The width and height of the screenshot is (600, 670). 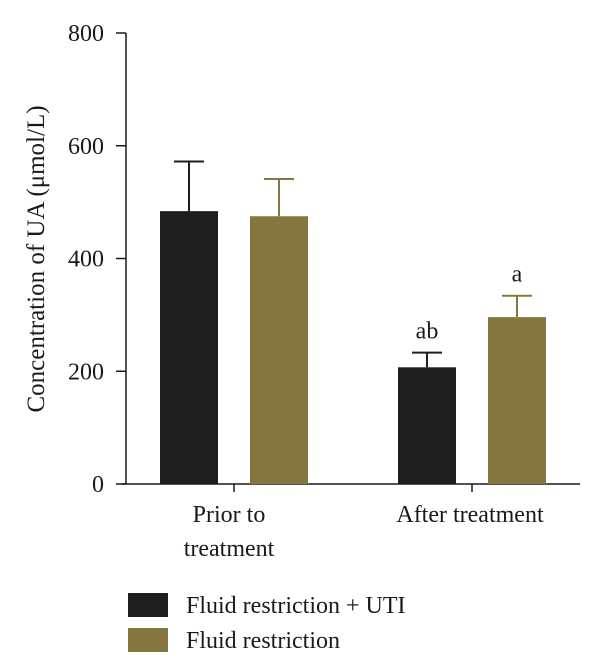 I want to click on x-tick-label: treatment, so click(x=229, y=549).